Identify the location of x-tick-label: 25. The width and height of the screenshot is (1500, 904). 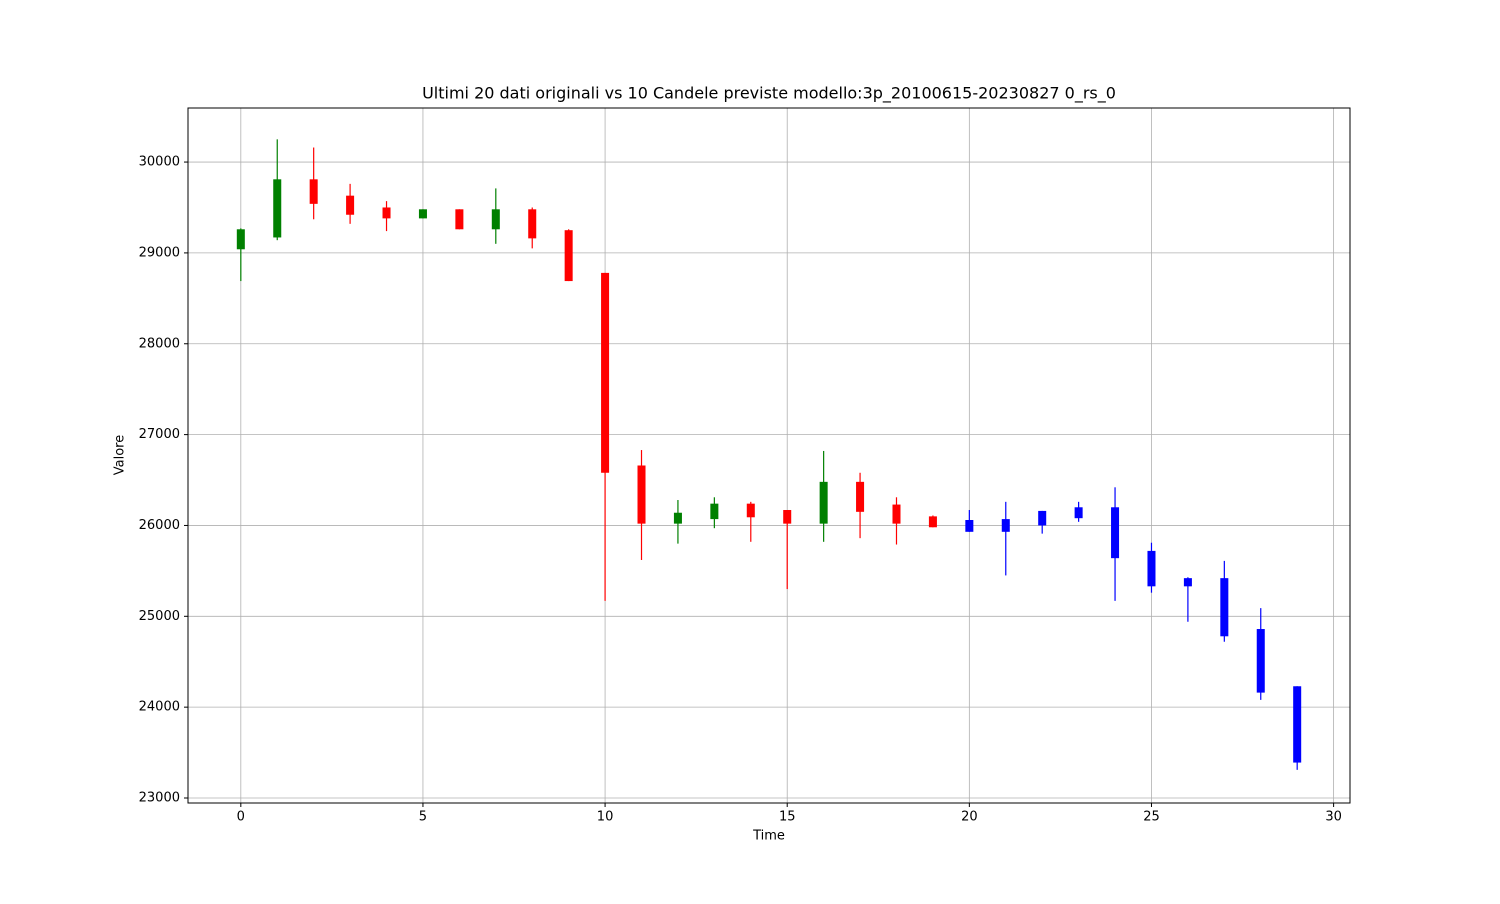
(1151, 817).